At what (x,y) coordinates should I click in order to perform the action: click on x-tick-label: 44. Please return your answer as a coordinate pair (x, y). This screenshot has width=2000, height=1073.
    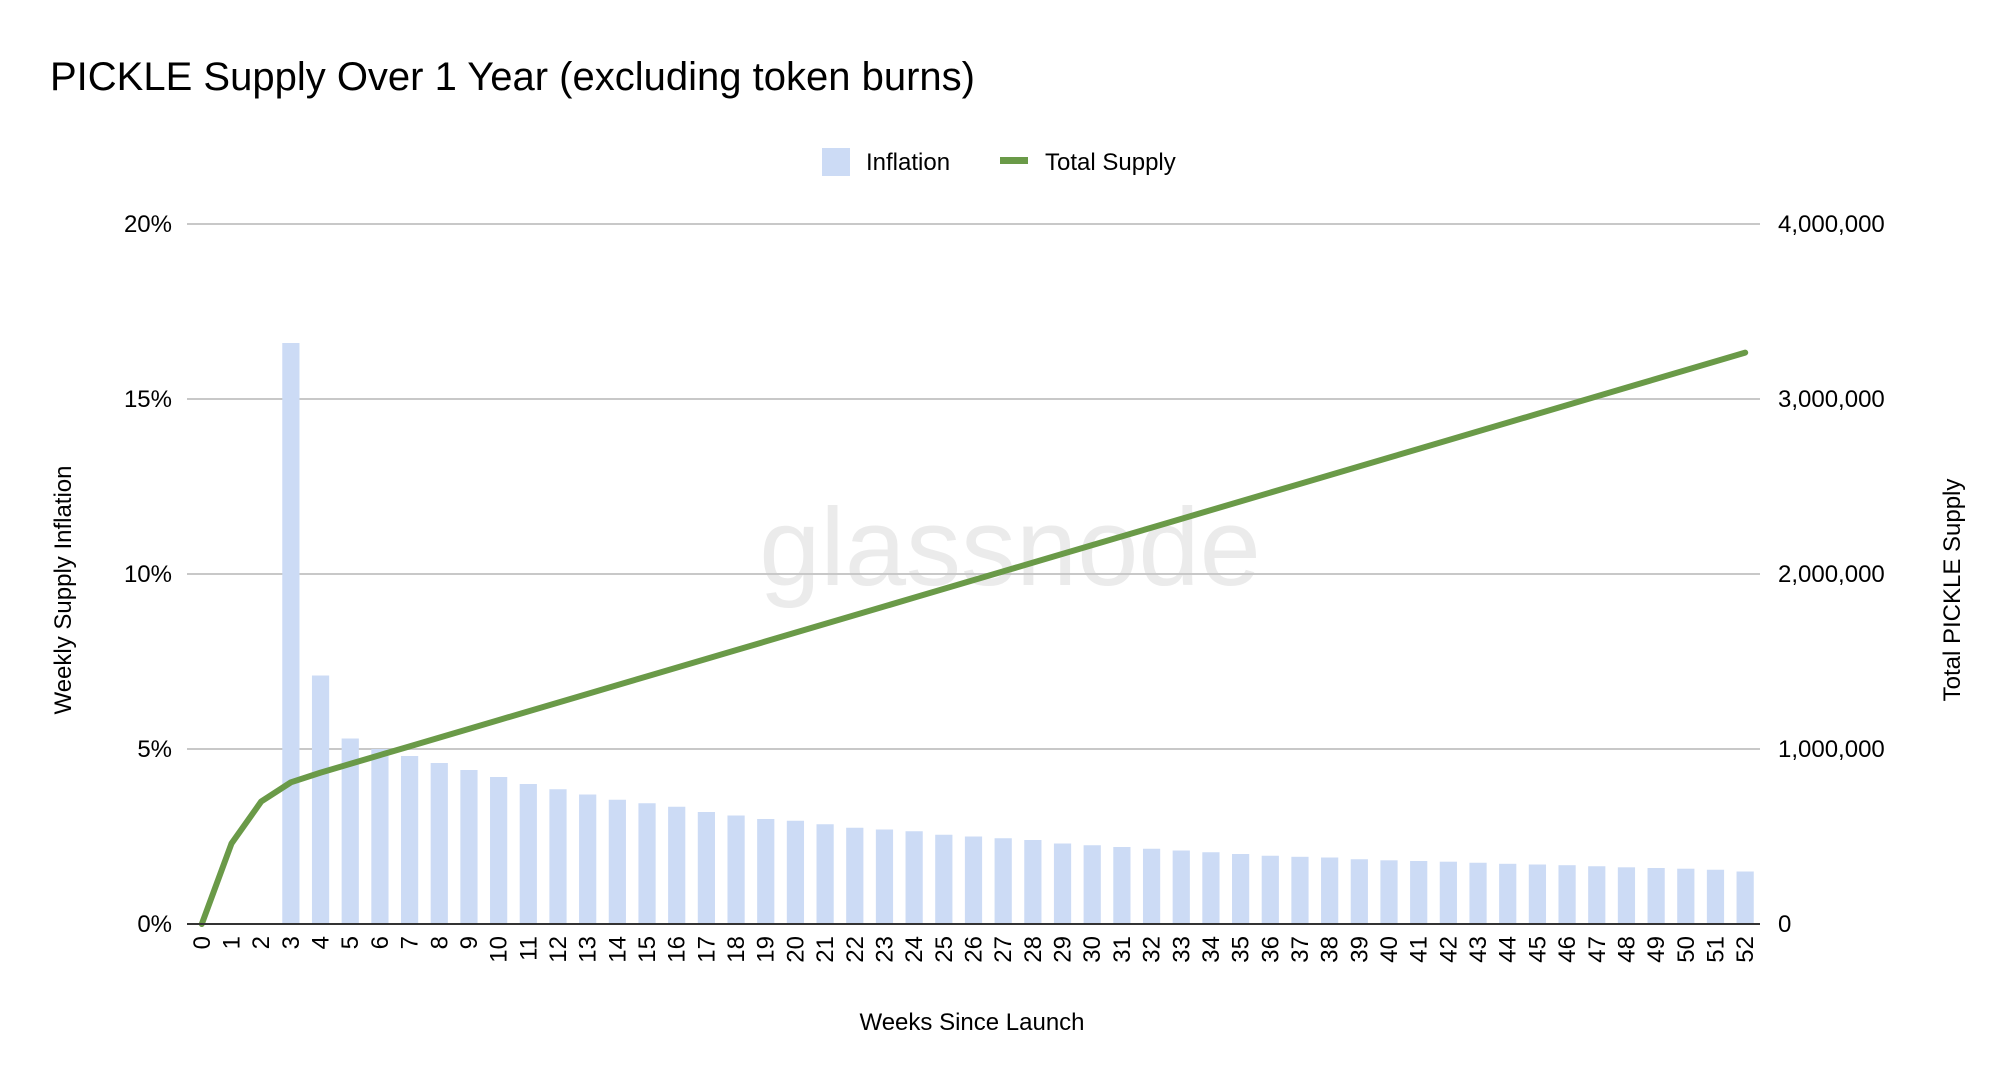
    Looking at the image, I should click on (1508, 949).